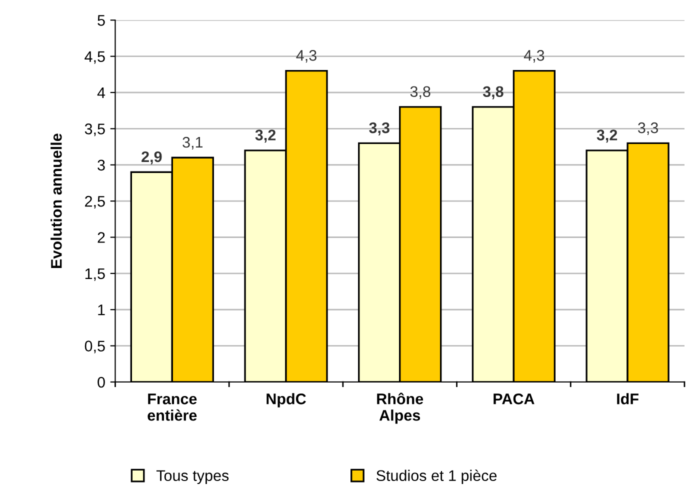 The height and width of the screenshot is (491, 690). What do you see at coordinates (192, 477) in the screenshot?
I see `legend-label: Tous types` at bounding box center [192, 477].